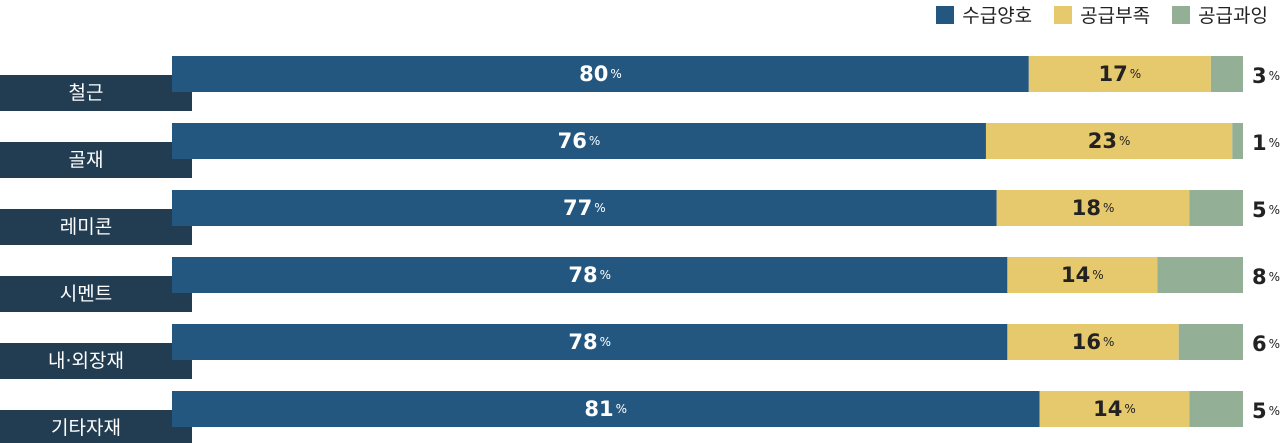  Describe the element at coordinates (86, 361) in the screenshot. I see `category-label-interior-exterior: 내·외장재` at that location.